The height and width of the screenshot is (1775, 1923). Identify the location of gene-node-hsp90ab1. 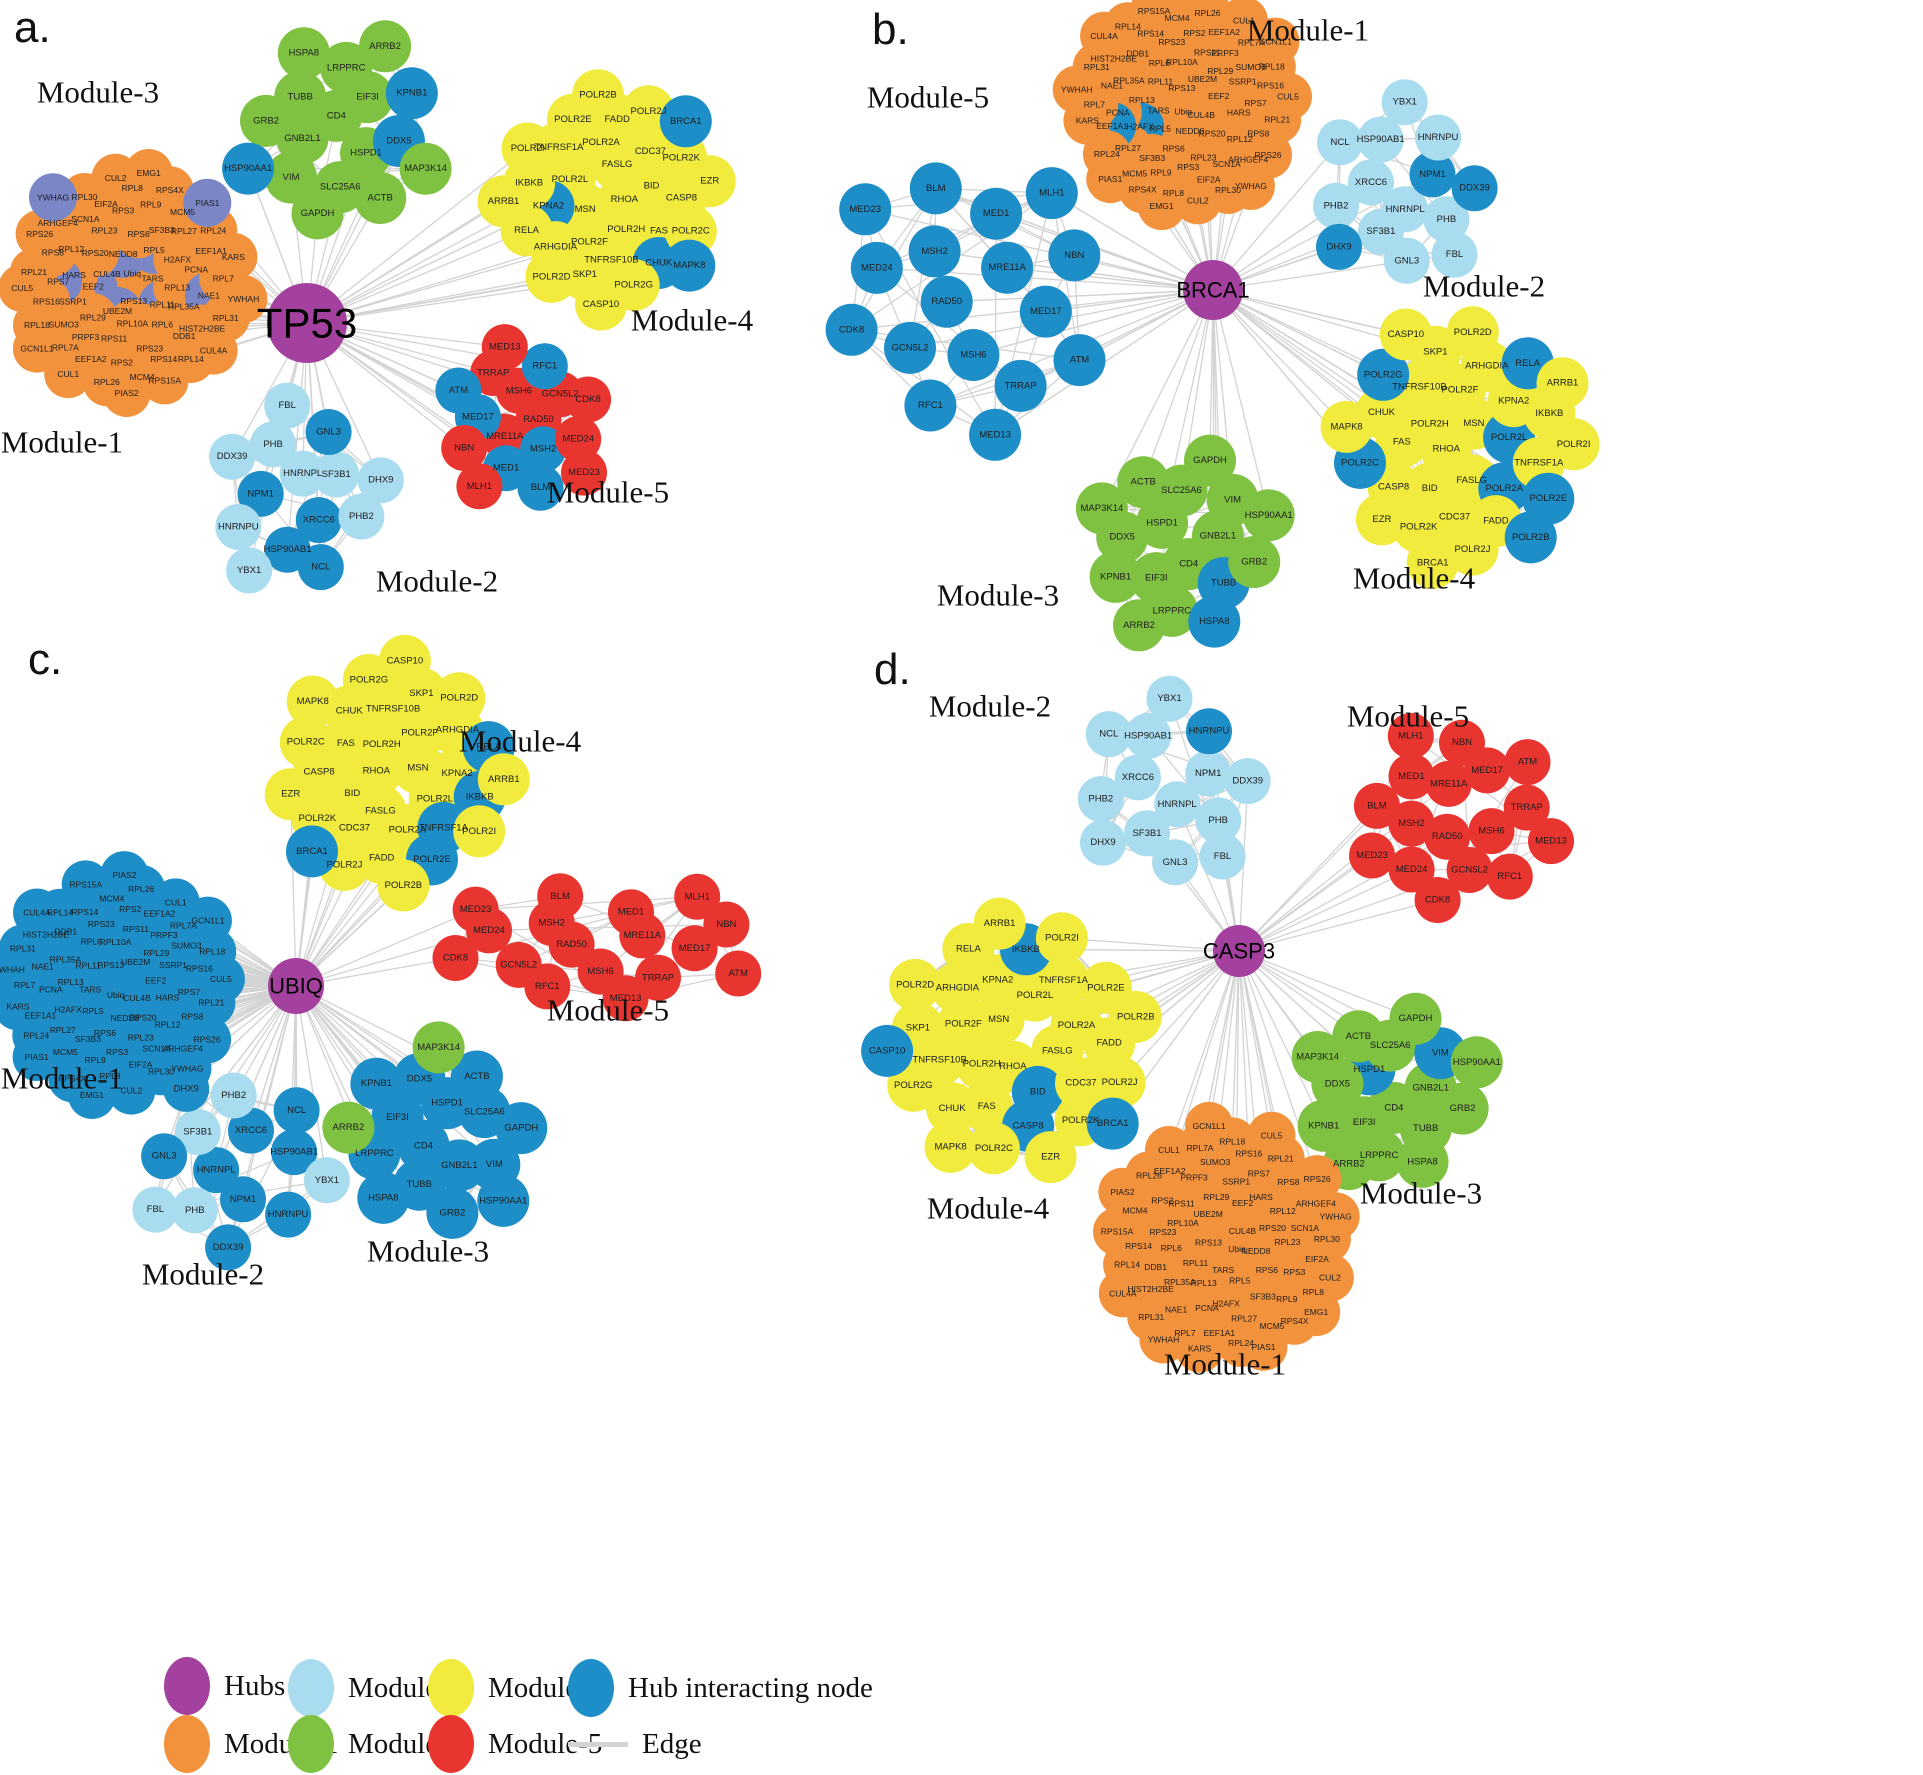
(294, 1152).